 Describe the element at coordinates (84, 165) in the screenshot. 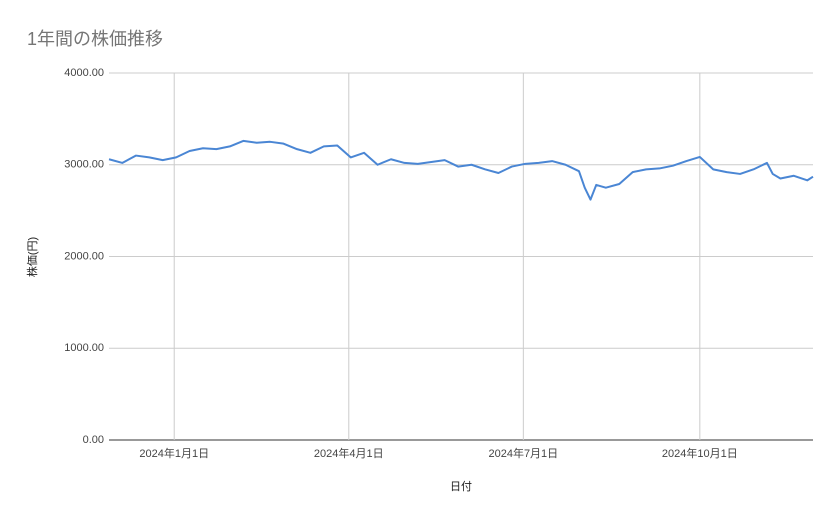

I see `y-tick-label: 3000.00` at that location.